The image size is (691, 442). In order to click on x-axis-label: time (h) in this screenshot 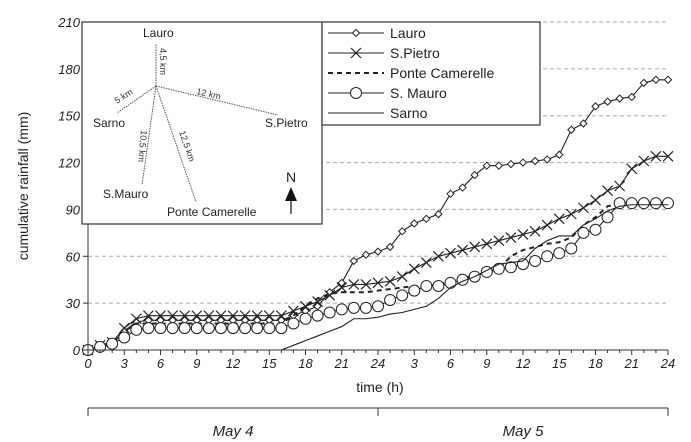, I will do `click(379, 387)`.